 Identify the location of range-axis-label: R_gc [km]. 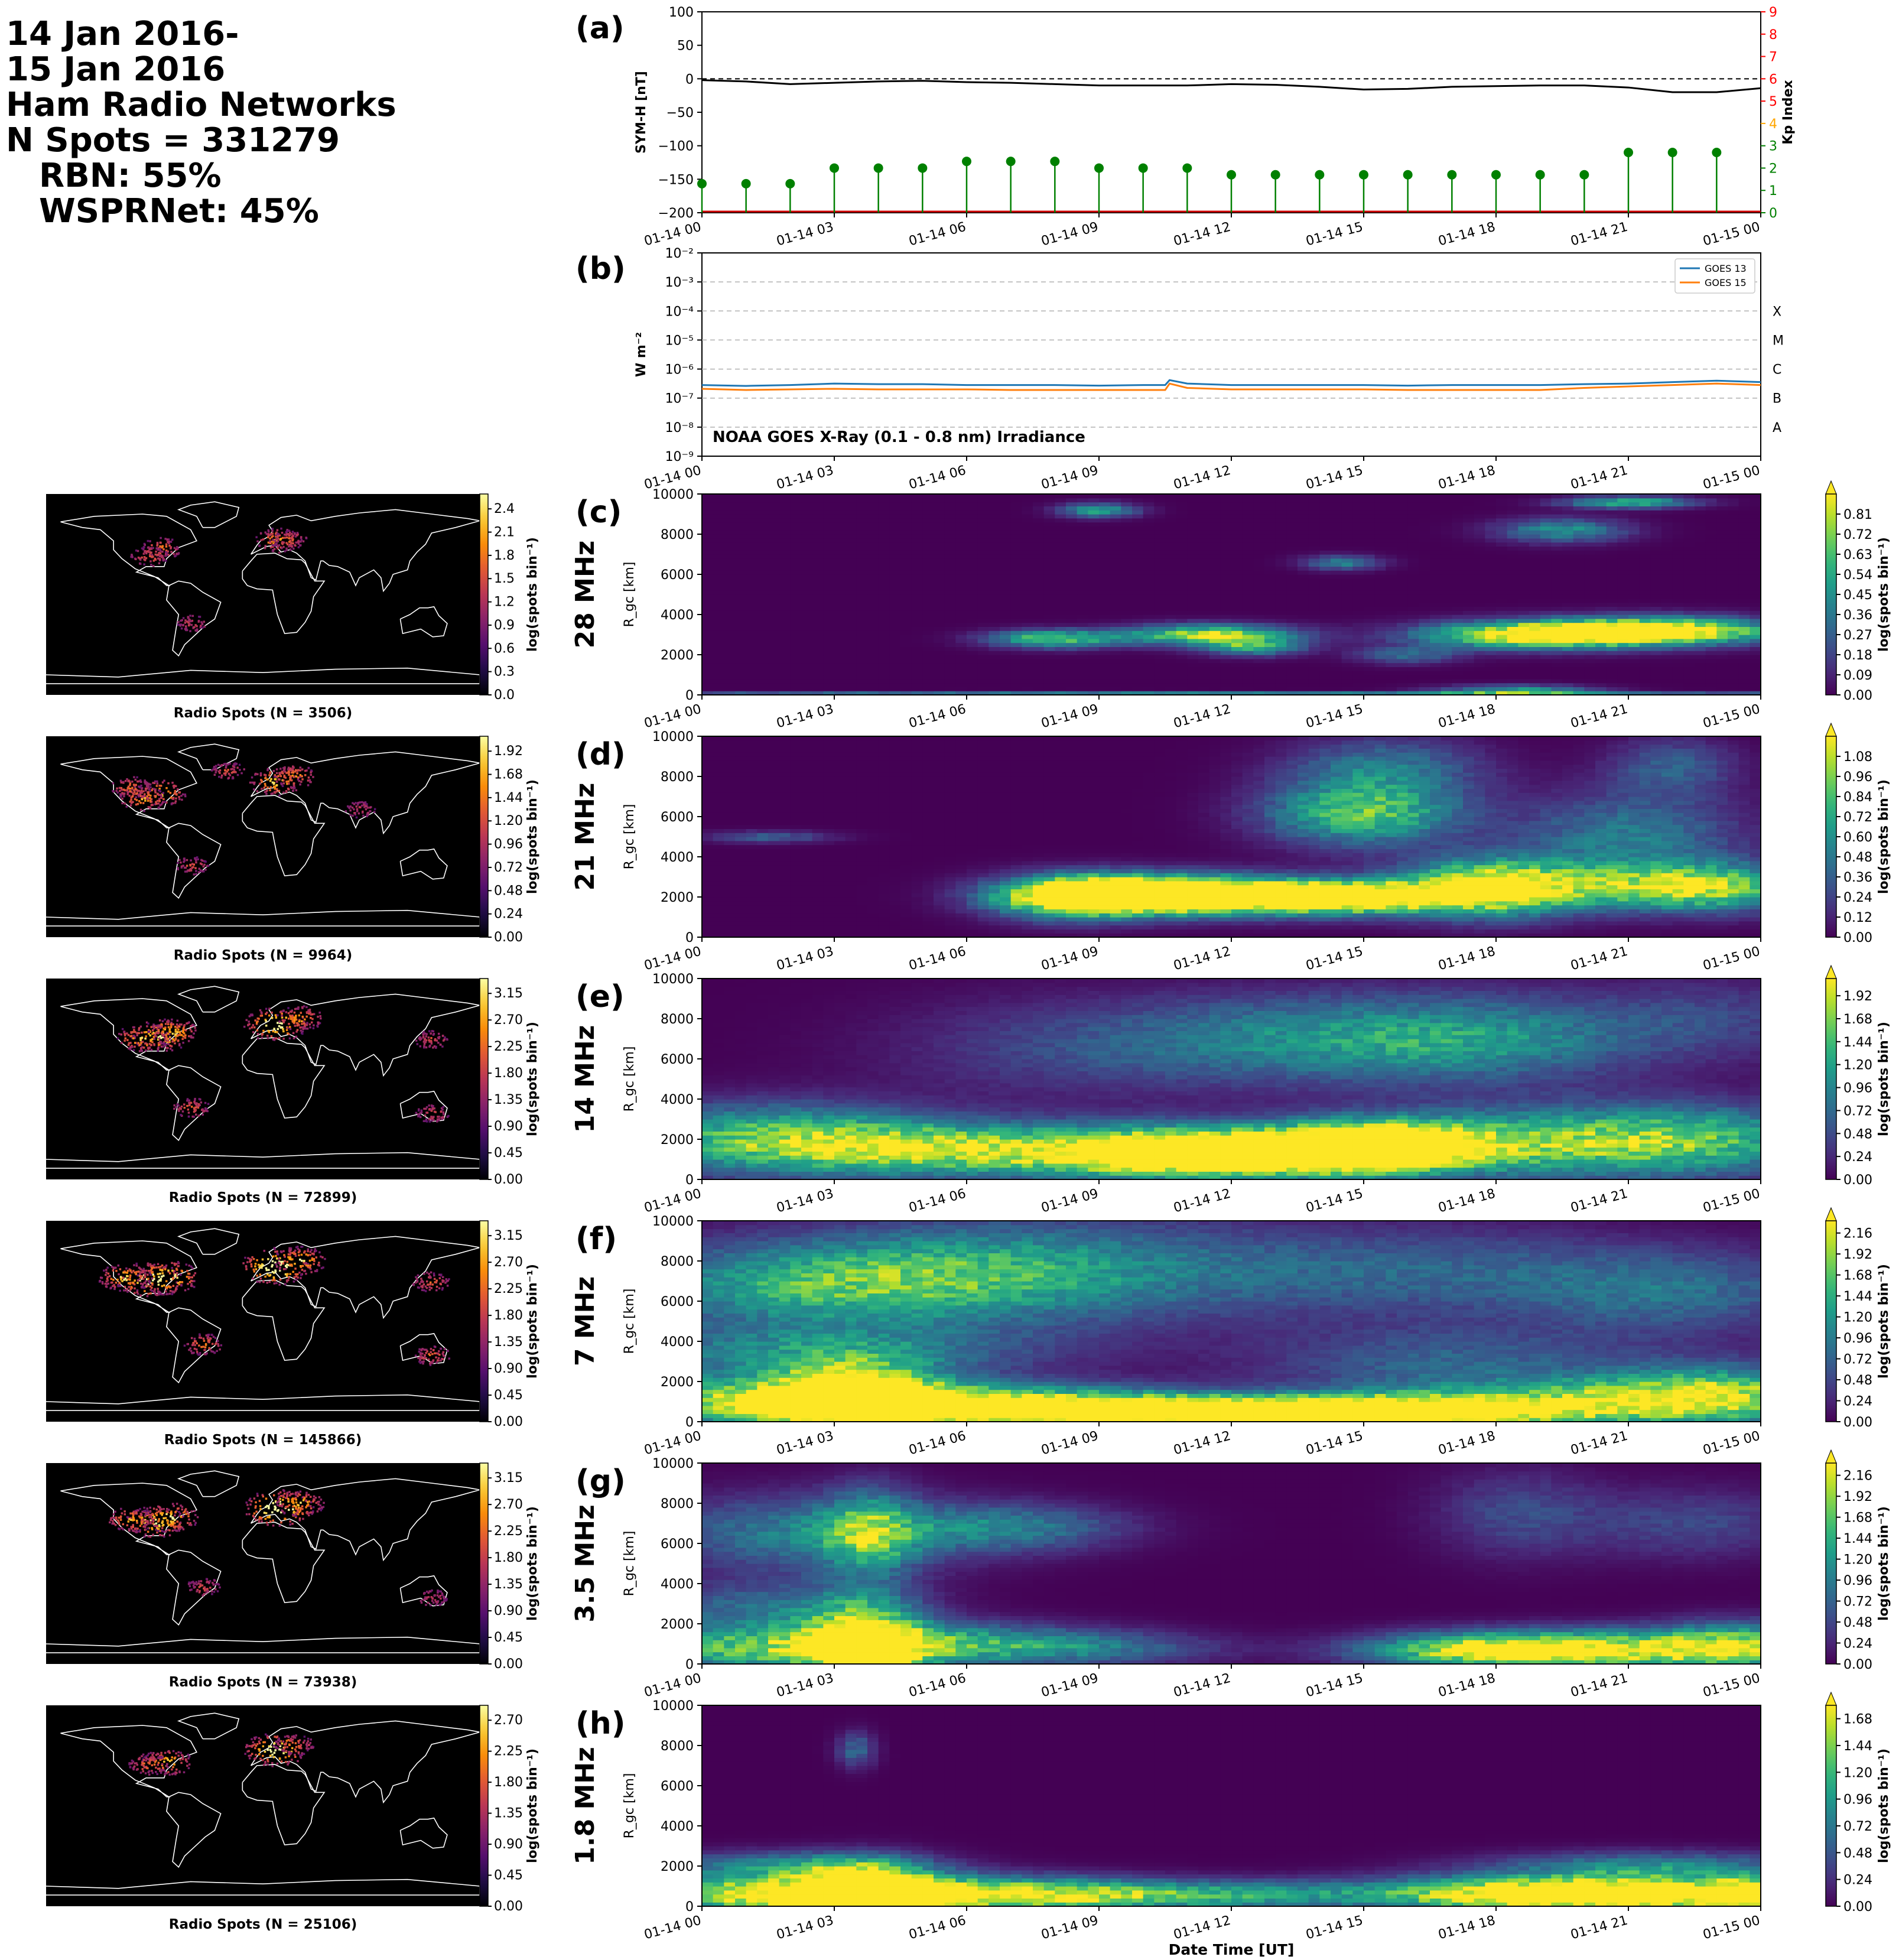
(629, 595).